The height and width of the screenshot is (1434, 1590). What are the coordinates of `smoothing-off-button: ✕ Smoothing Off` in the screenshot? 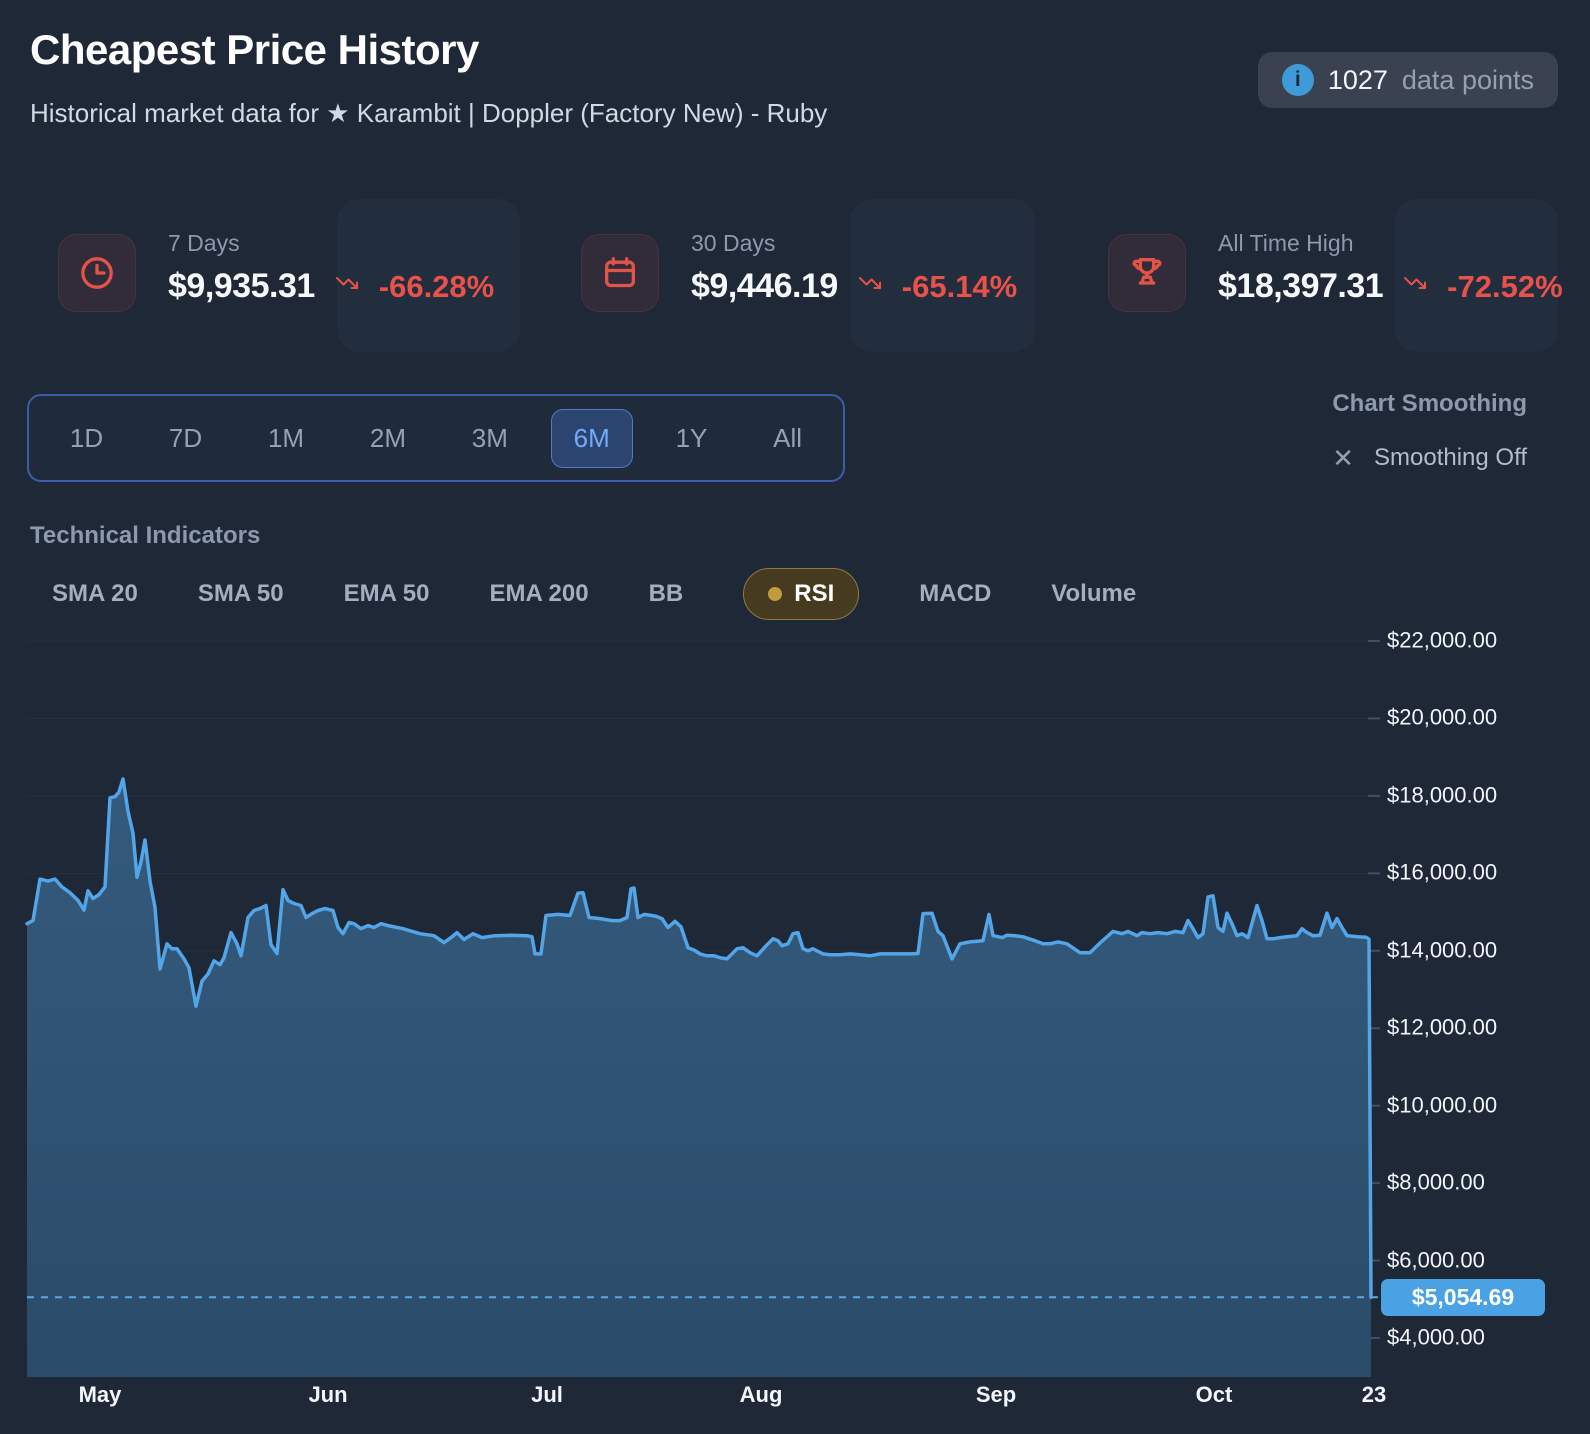 It's located at (1429, 458).